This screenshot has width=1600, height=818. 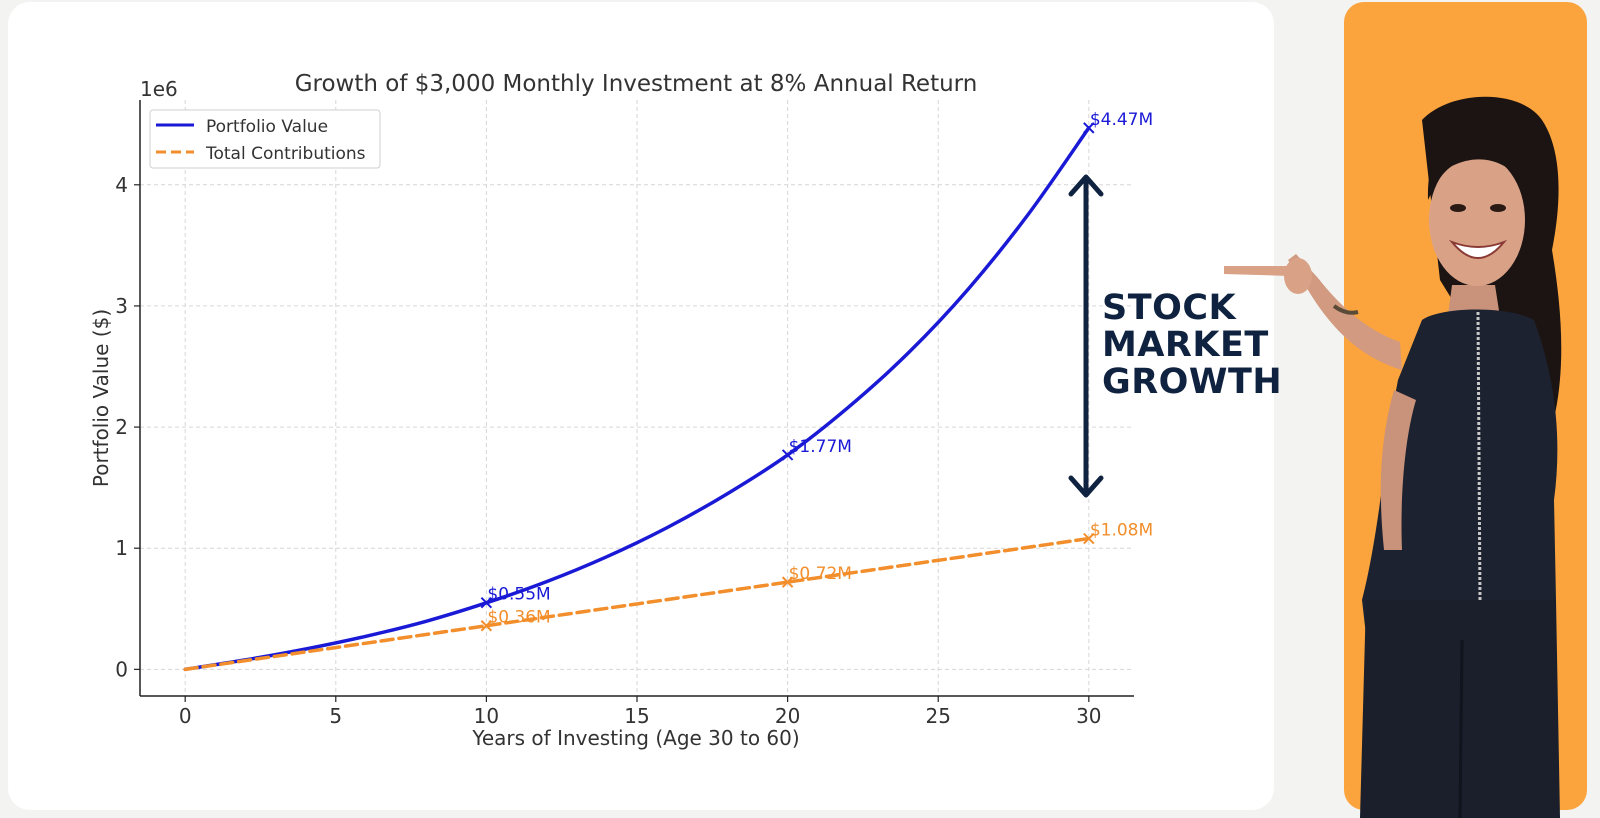 What do you see at coordinates (820, 447) in the screenshot?
I see `marker-value-label: $1.77M` at bounding box center [820, 447].